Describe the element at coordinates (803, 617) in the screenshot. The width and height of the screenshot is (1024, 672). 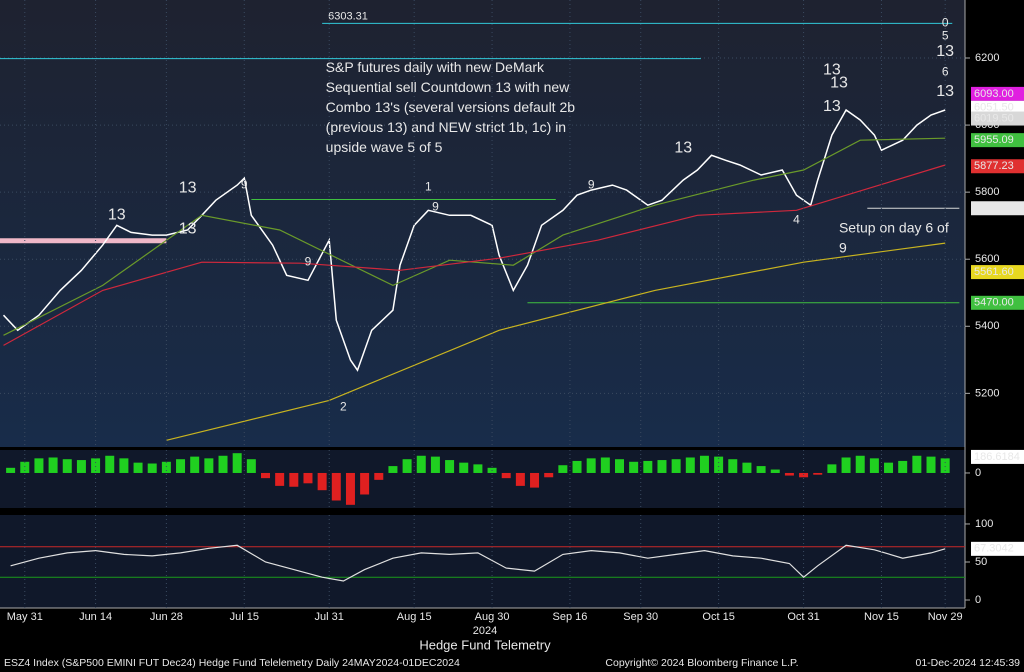
I see `x-tick-label: Oct 31` at that location.